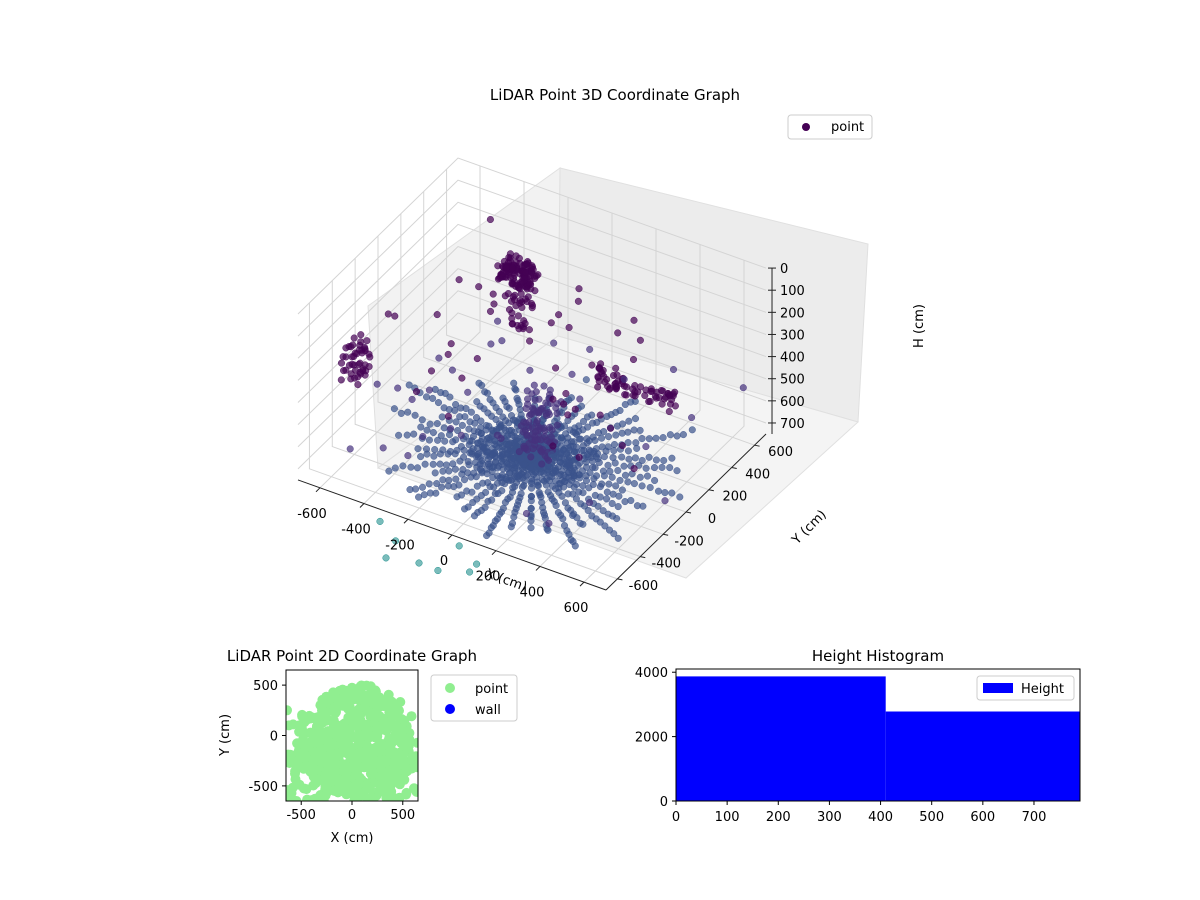  Describe the element at coordinates (352, 740) in the screenshot. I see `points-2d` at that location.